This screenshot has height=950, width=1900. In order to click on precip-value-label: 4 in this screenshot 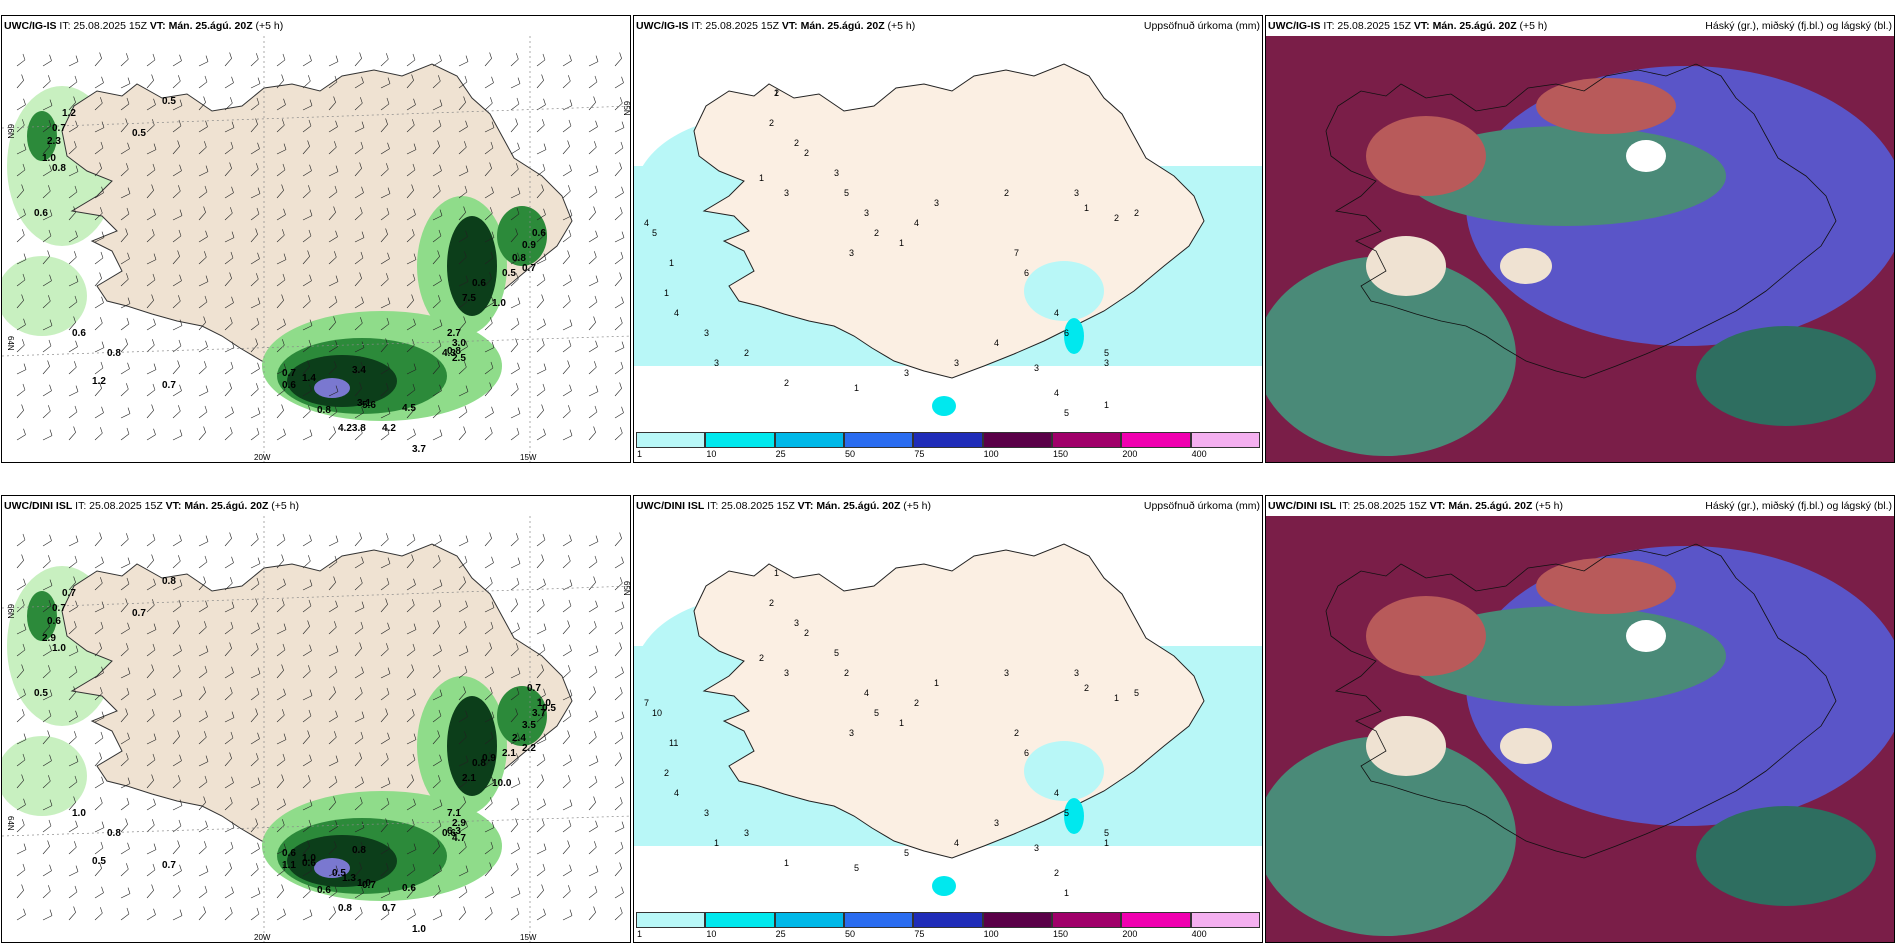, I will do `click(676, 793)`.